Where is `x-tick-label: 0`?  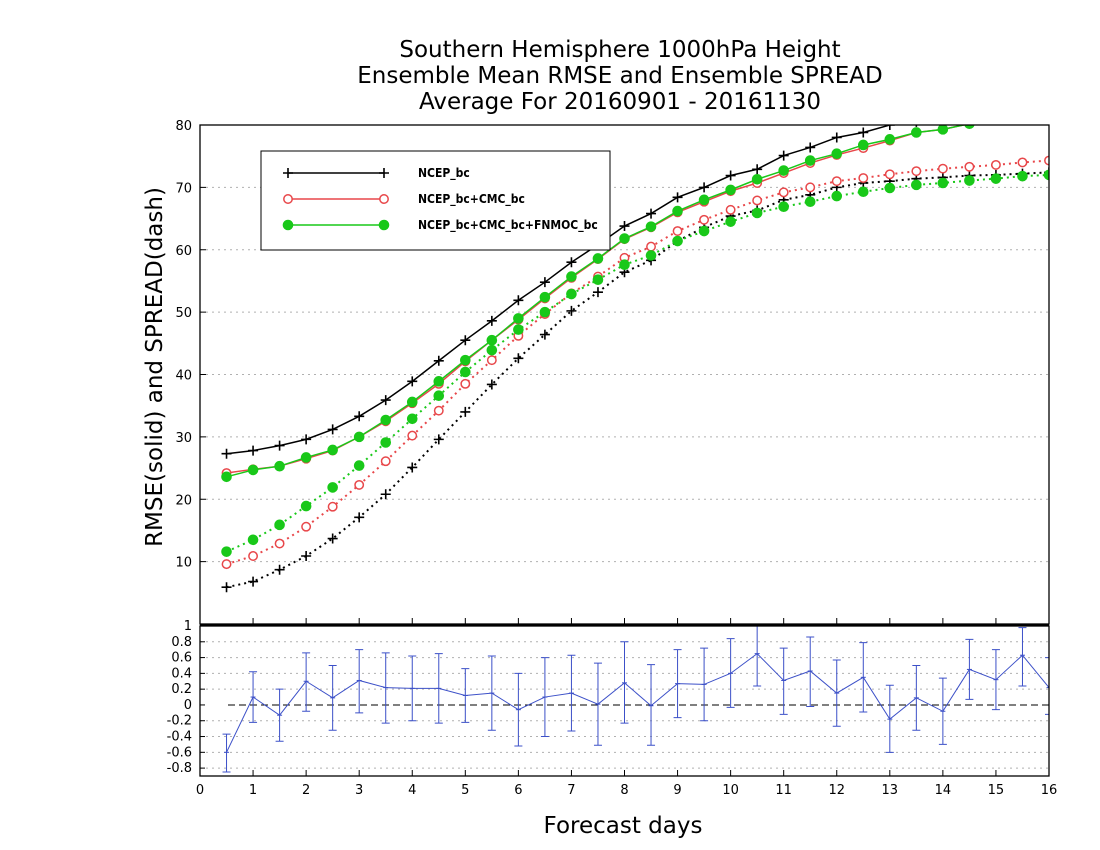
x-tick-label: 0 is located at coordinates (200, 790).